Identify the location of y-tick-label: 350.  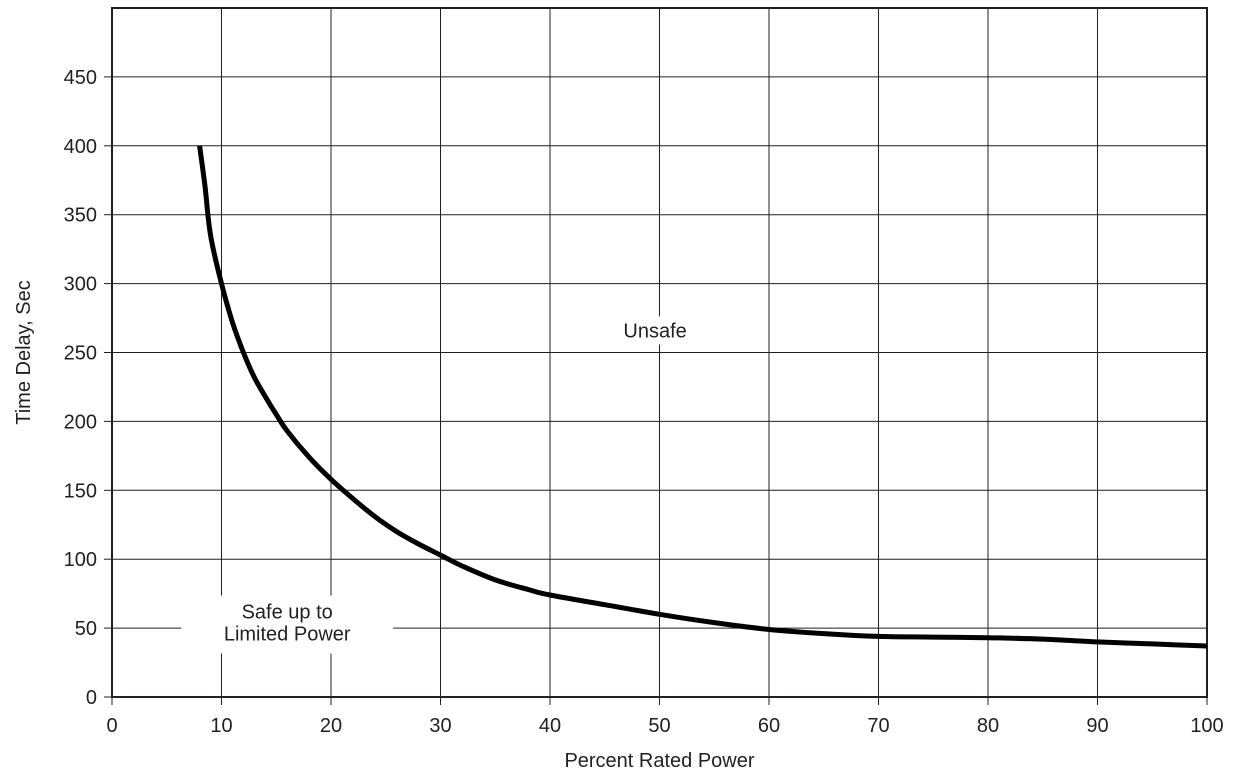
(80, 216).